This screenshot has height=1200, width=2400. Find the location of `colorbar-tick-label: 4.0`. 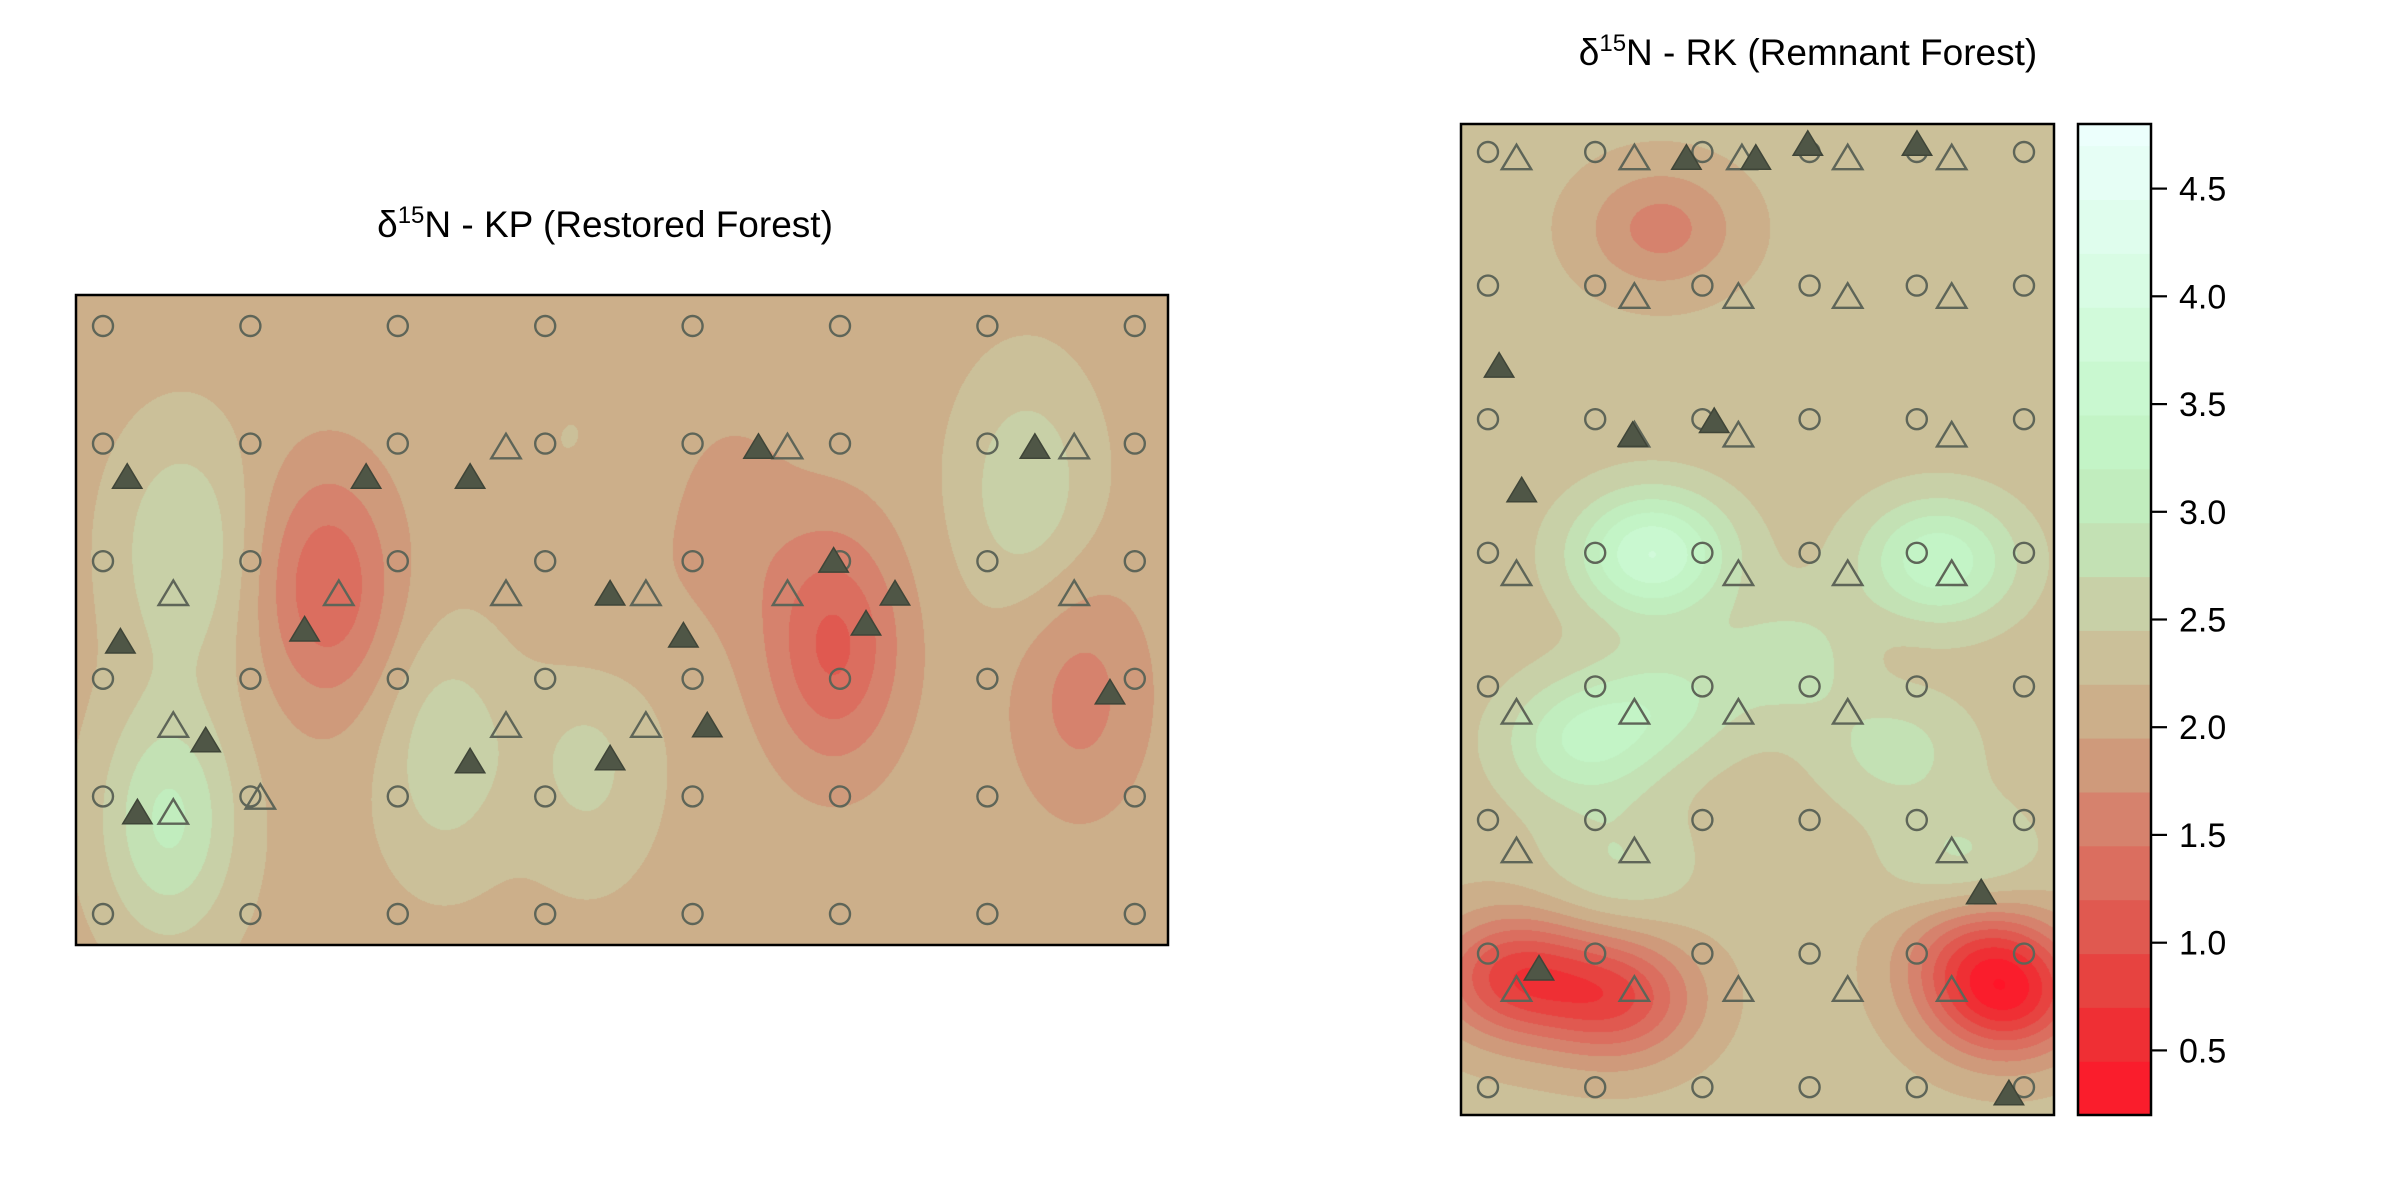

colorbar-tick-label: 4.0 is located at coordinates (2202, 297).